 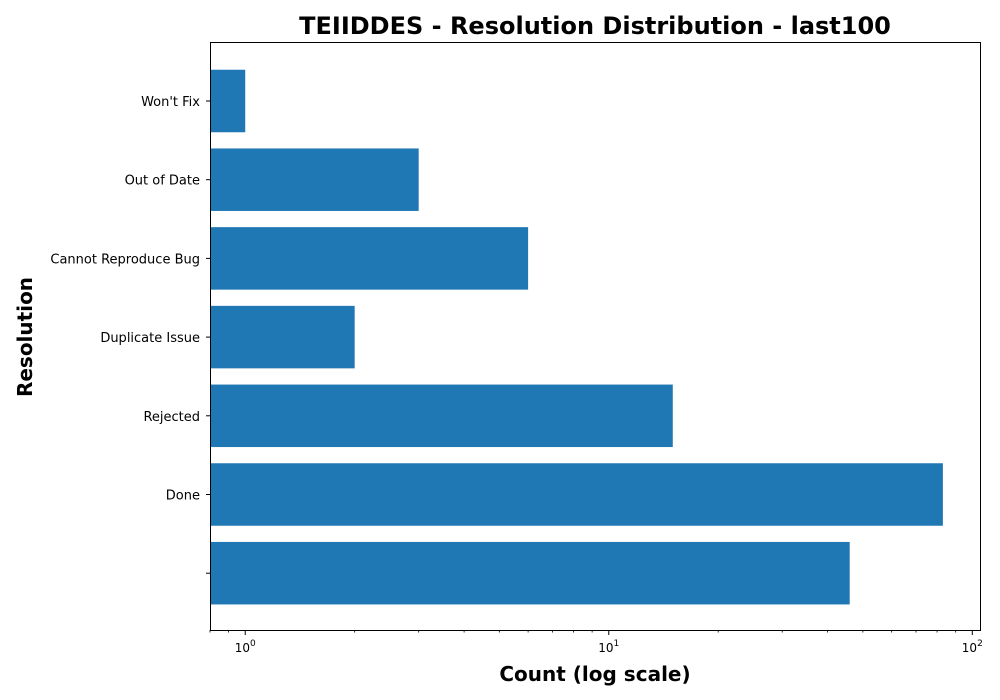 What do you see at coordinates (171, 417) in the screenshot?
I see `y-tick-label: Rejected` at bounding box center [171, 417].